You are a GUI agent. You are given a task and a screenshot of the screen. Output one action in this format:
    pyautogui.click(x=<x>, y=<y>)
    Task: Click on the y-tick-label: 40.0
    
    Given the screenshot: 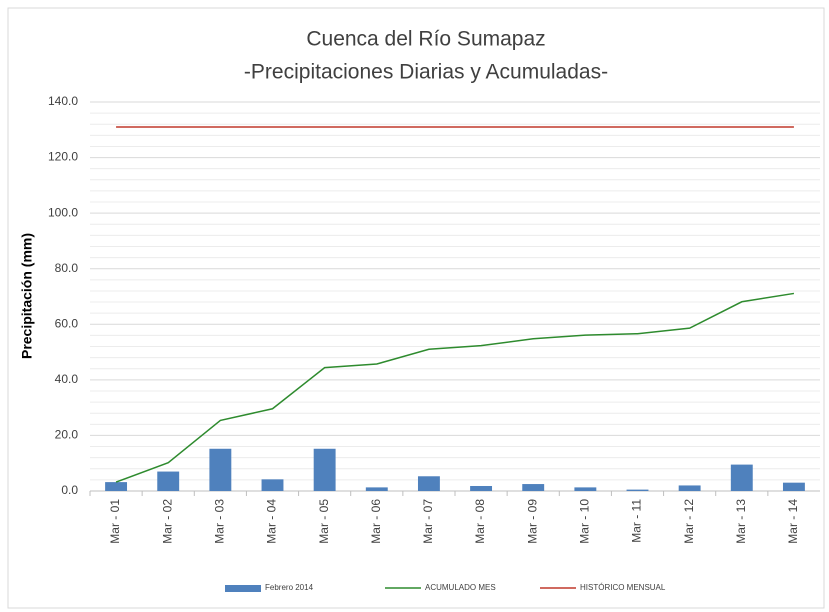 What is the action you would take?
    pyautogui.click(x=67, y=379)
    